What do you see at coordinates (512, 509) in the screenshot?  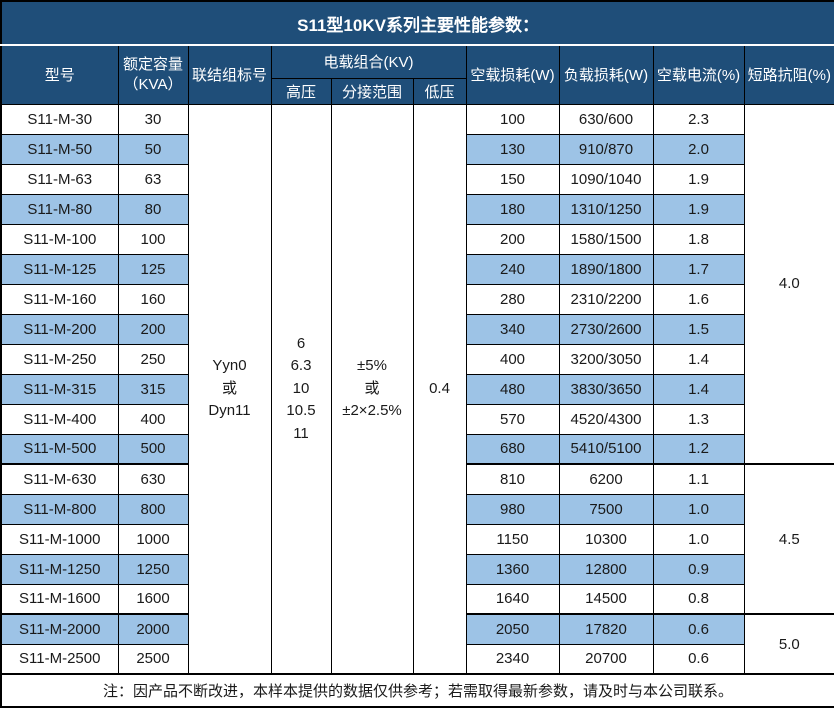 I see `cell-no-load-loss: 980` at bounding box center [512, 509].